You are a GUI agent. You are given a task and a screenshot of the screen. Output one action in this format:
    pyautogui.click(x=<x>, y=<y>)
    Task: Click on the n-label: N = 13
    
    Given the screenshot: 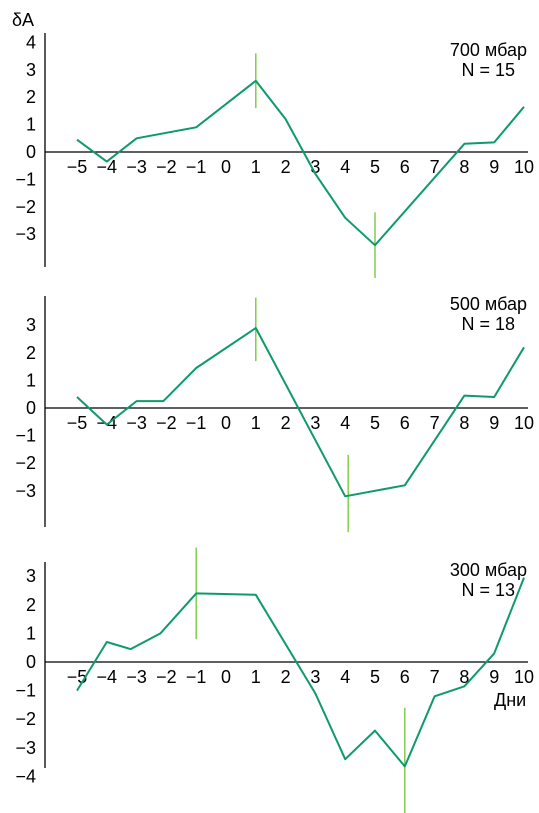 What is the action you would take?
    pyautogui.click(x=488, y=590)
    